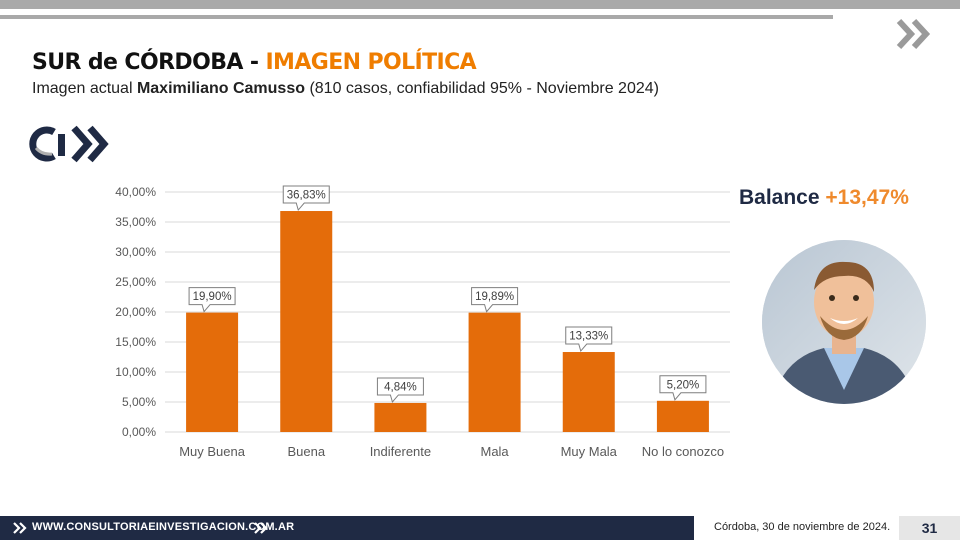 This screenshot has width=960, height=540. I want to click on y-tick-label: 5,00%, so click(139, 402).